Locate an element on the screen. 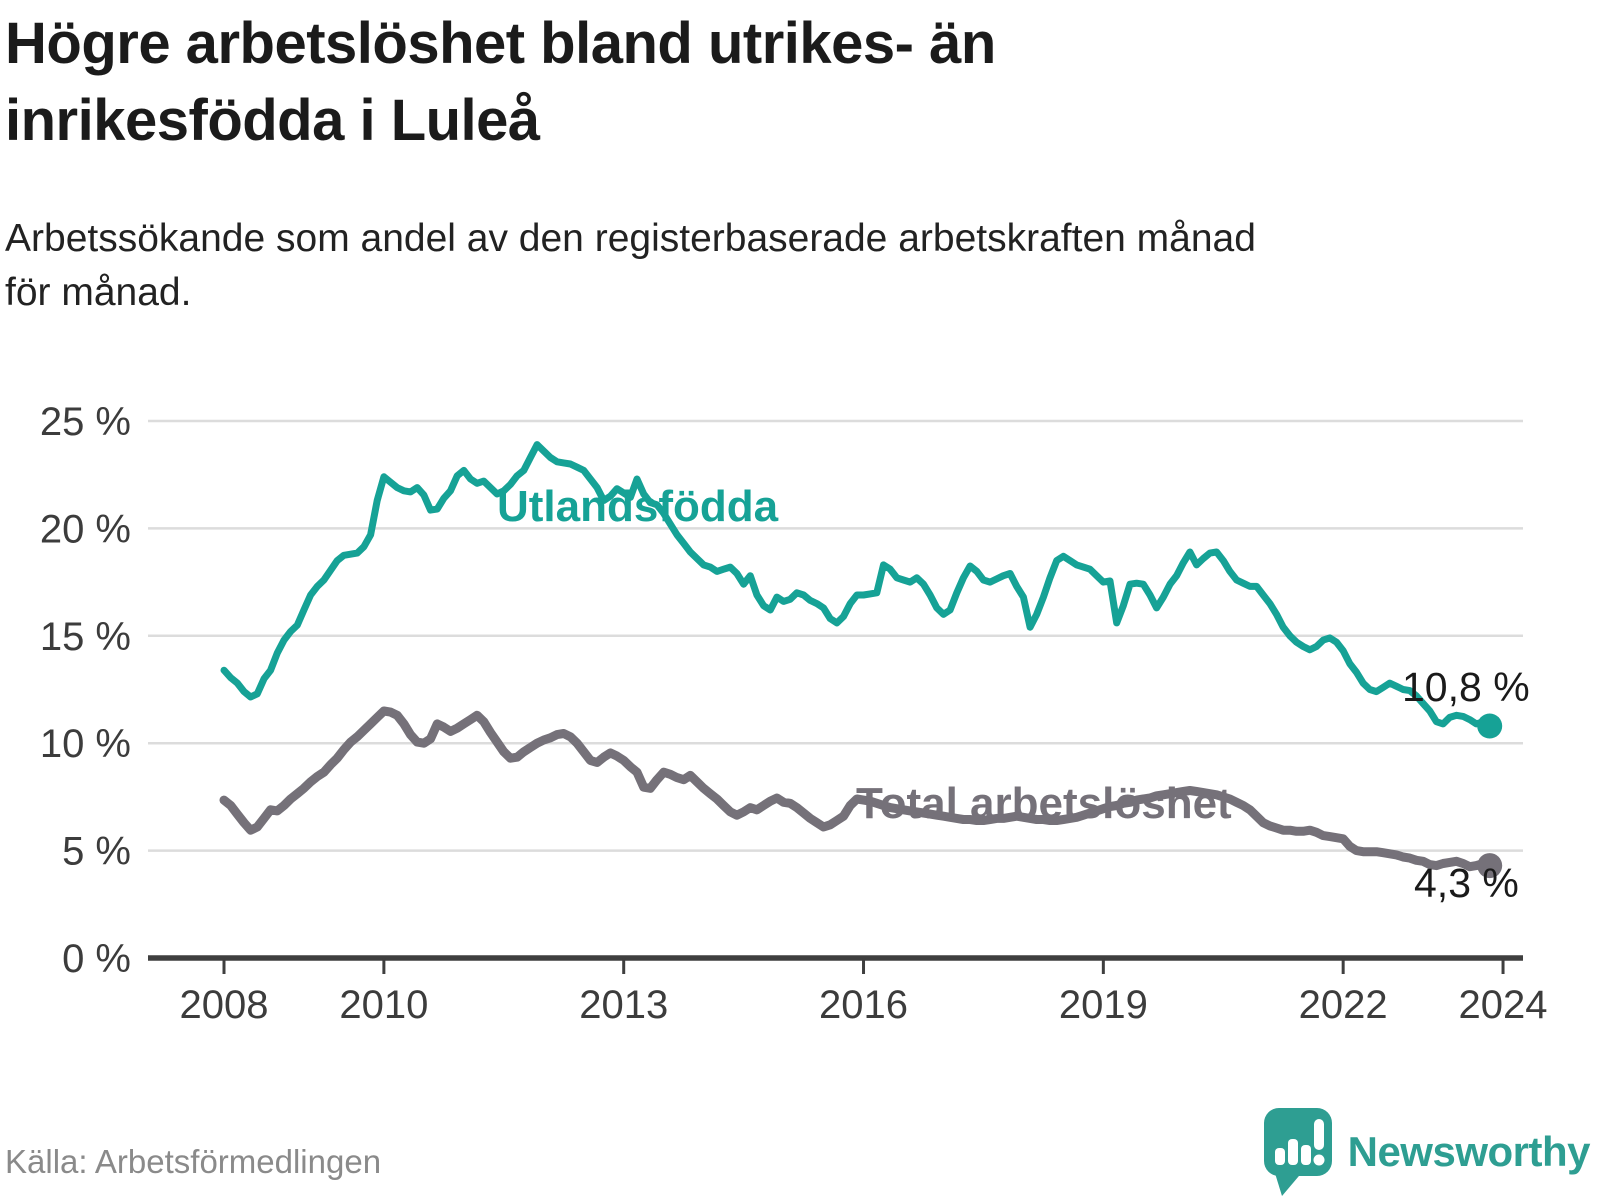  end-value-label-utlandsfodda: 10,8 % is located at coordinates (1466, 687).